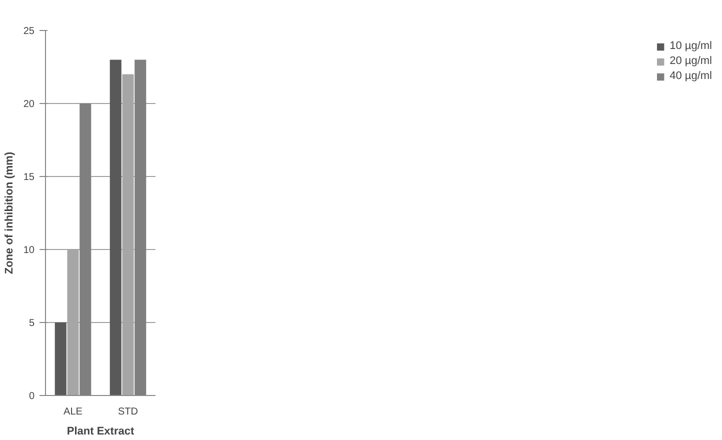 This screenshot has height=440, width=722. Describe the element at coordinates (691, 76) in the screenshot. I see `legend-label: 40 µg/ml` at that location.